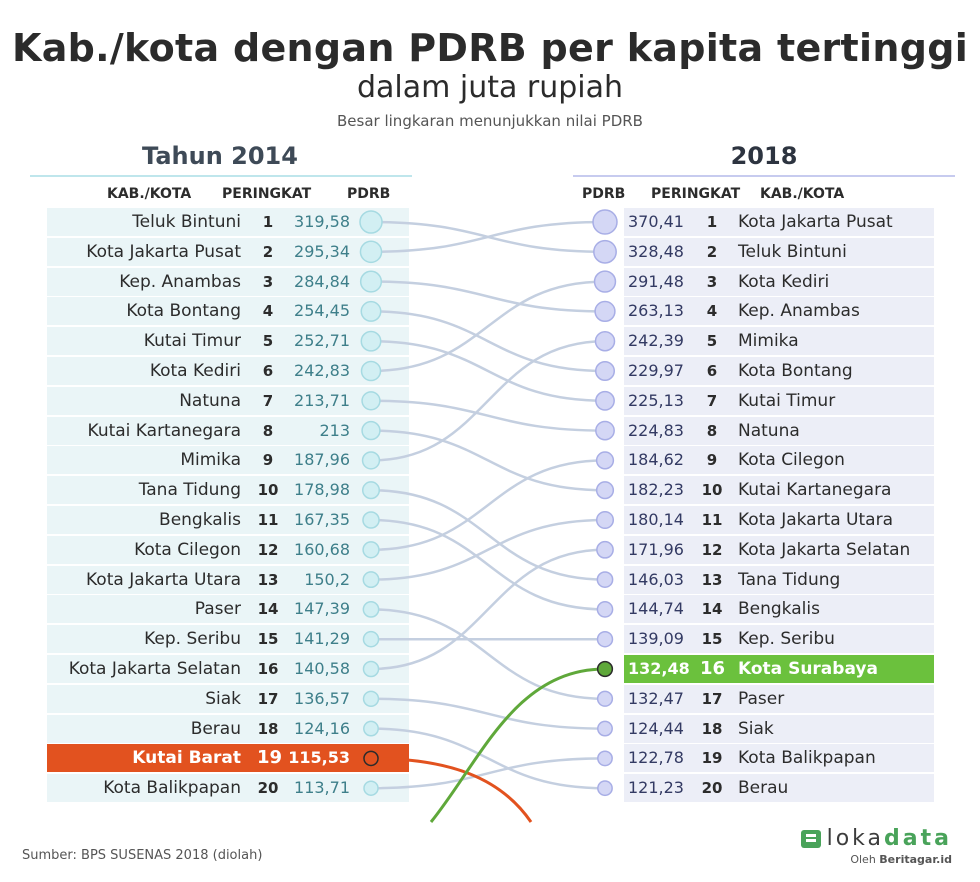 The image size is (980, 882). I want to click on right-row-rank: 14, so click(712, 609).